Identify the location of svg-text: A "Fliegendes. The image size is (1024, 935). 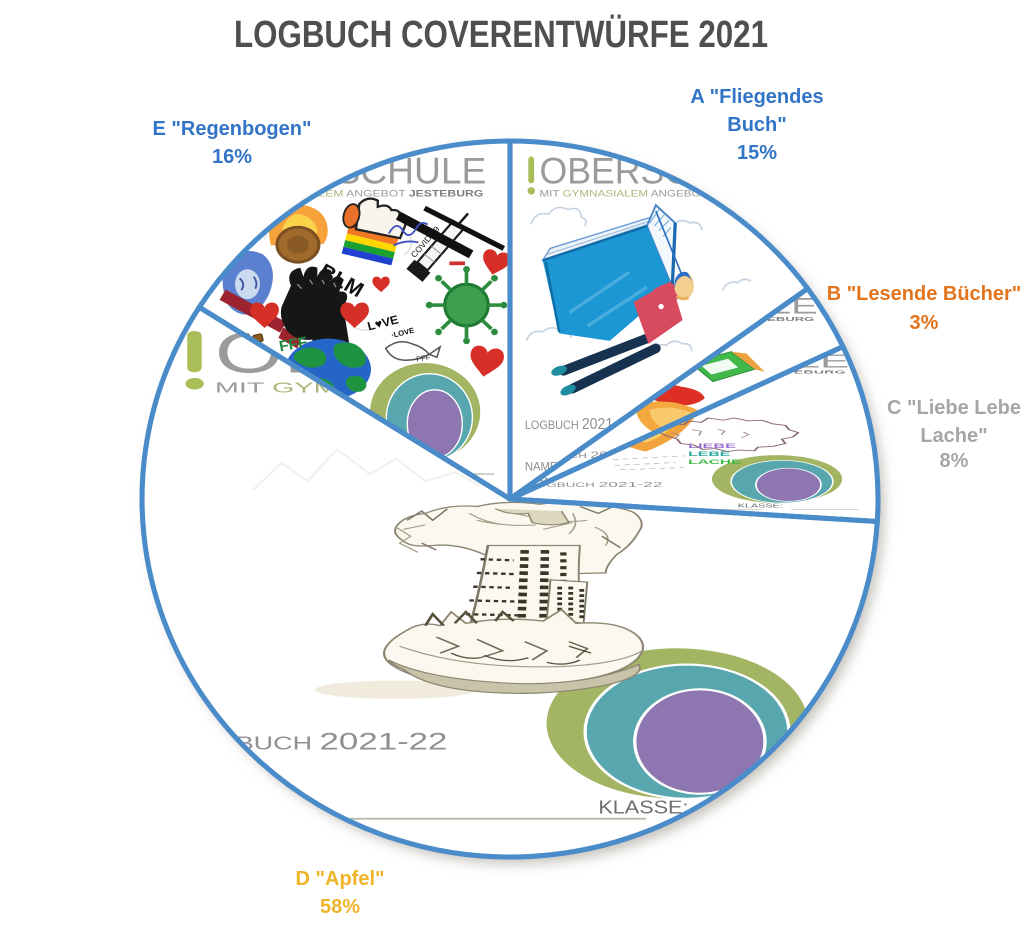
(756, 97).